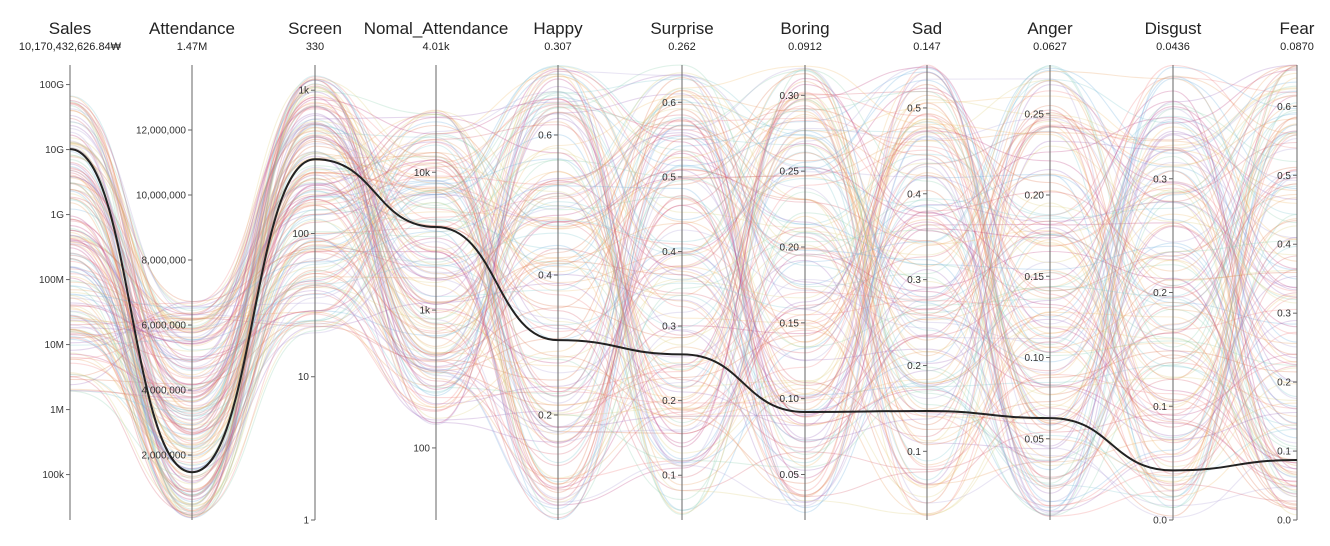 Image resolution: width=1330 pixels, height=546 pixels. What do you see at coordinates (300, 234) in the screenshot?
I see `tick-label: 100` at bounding box center [300, 234].